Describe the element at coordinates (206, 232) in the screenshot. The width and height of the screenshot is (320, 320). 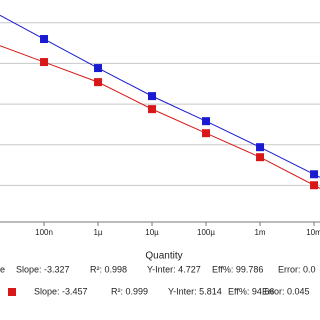
I see `x-tick-label: 100µ` at that location.